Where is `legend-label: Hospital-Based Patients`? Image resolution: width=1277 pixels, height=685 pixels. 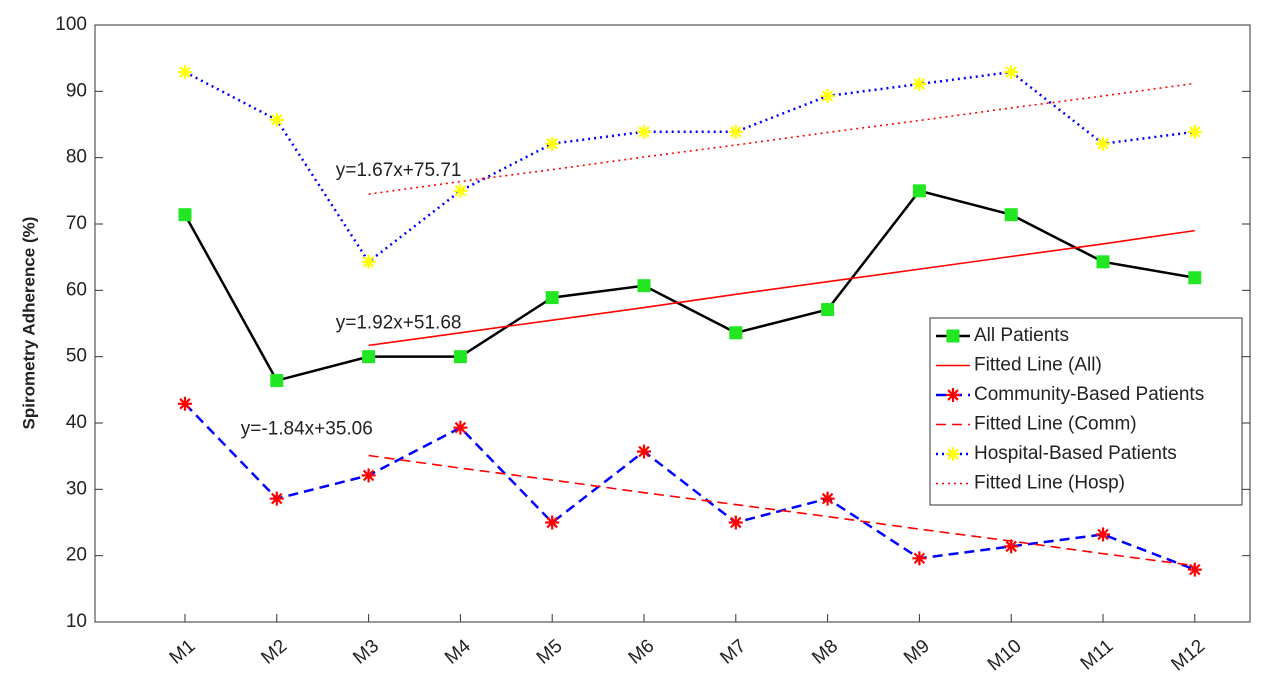
legend-label: Hospital-Based Patients is located at coordinates (1075, 453).